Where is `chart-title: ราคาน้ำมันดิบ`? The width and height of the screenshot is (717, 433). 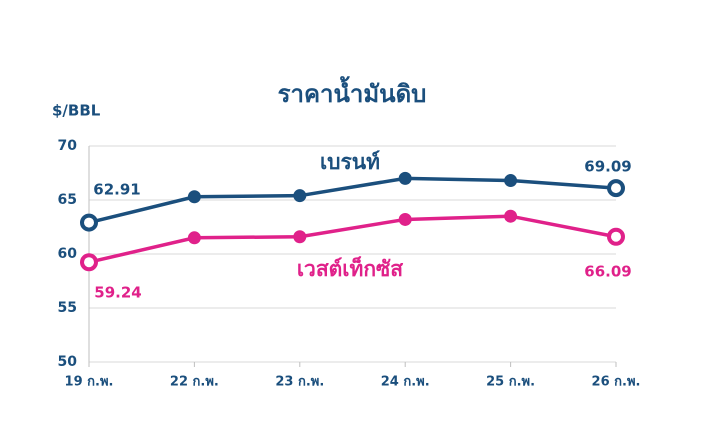
chart-title: ราคาน้ำมันดิบ is located at coordinates (352, 91).